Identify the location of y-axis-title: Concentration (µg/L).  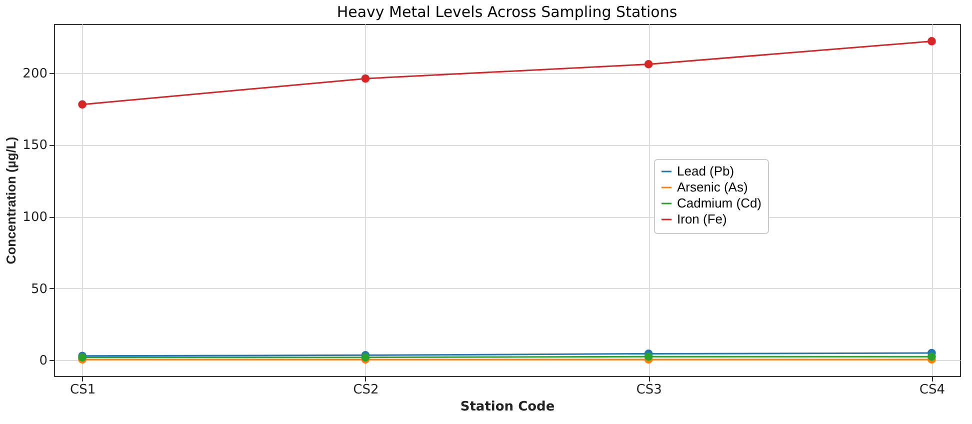
(11, 200).